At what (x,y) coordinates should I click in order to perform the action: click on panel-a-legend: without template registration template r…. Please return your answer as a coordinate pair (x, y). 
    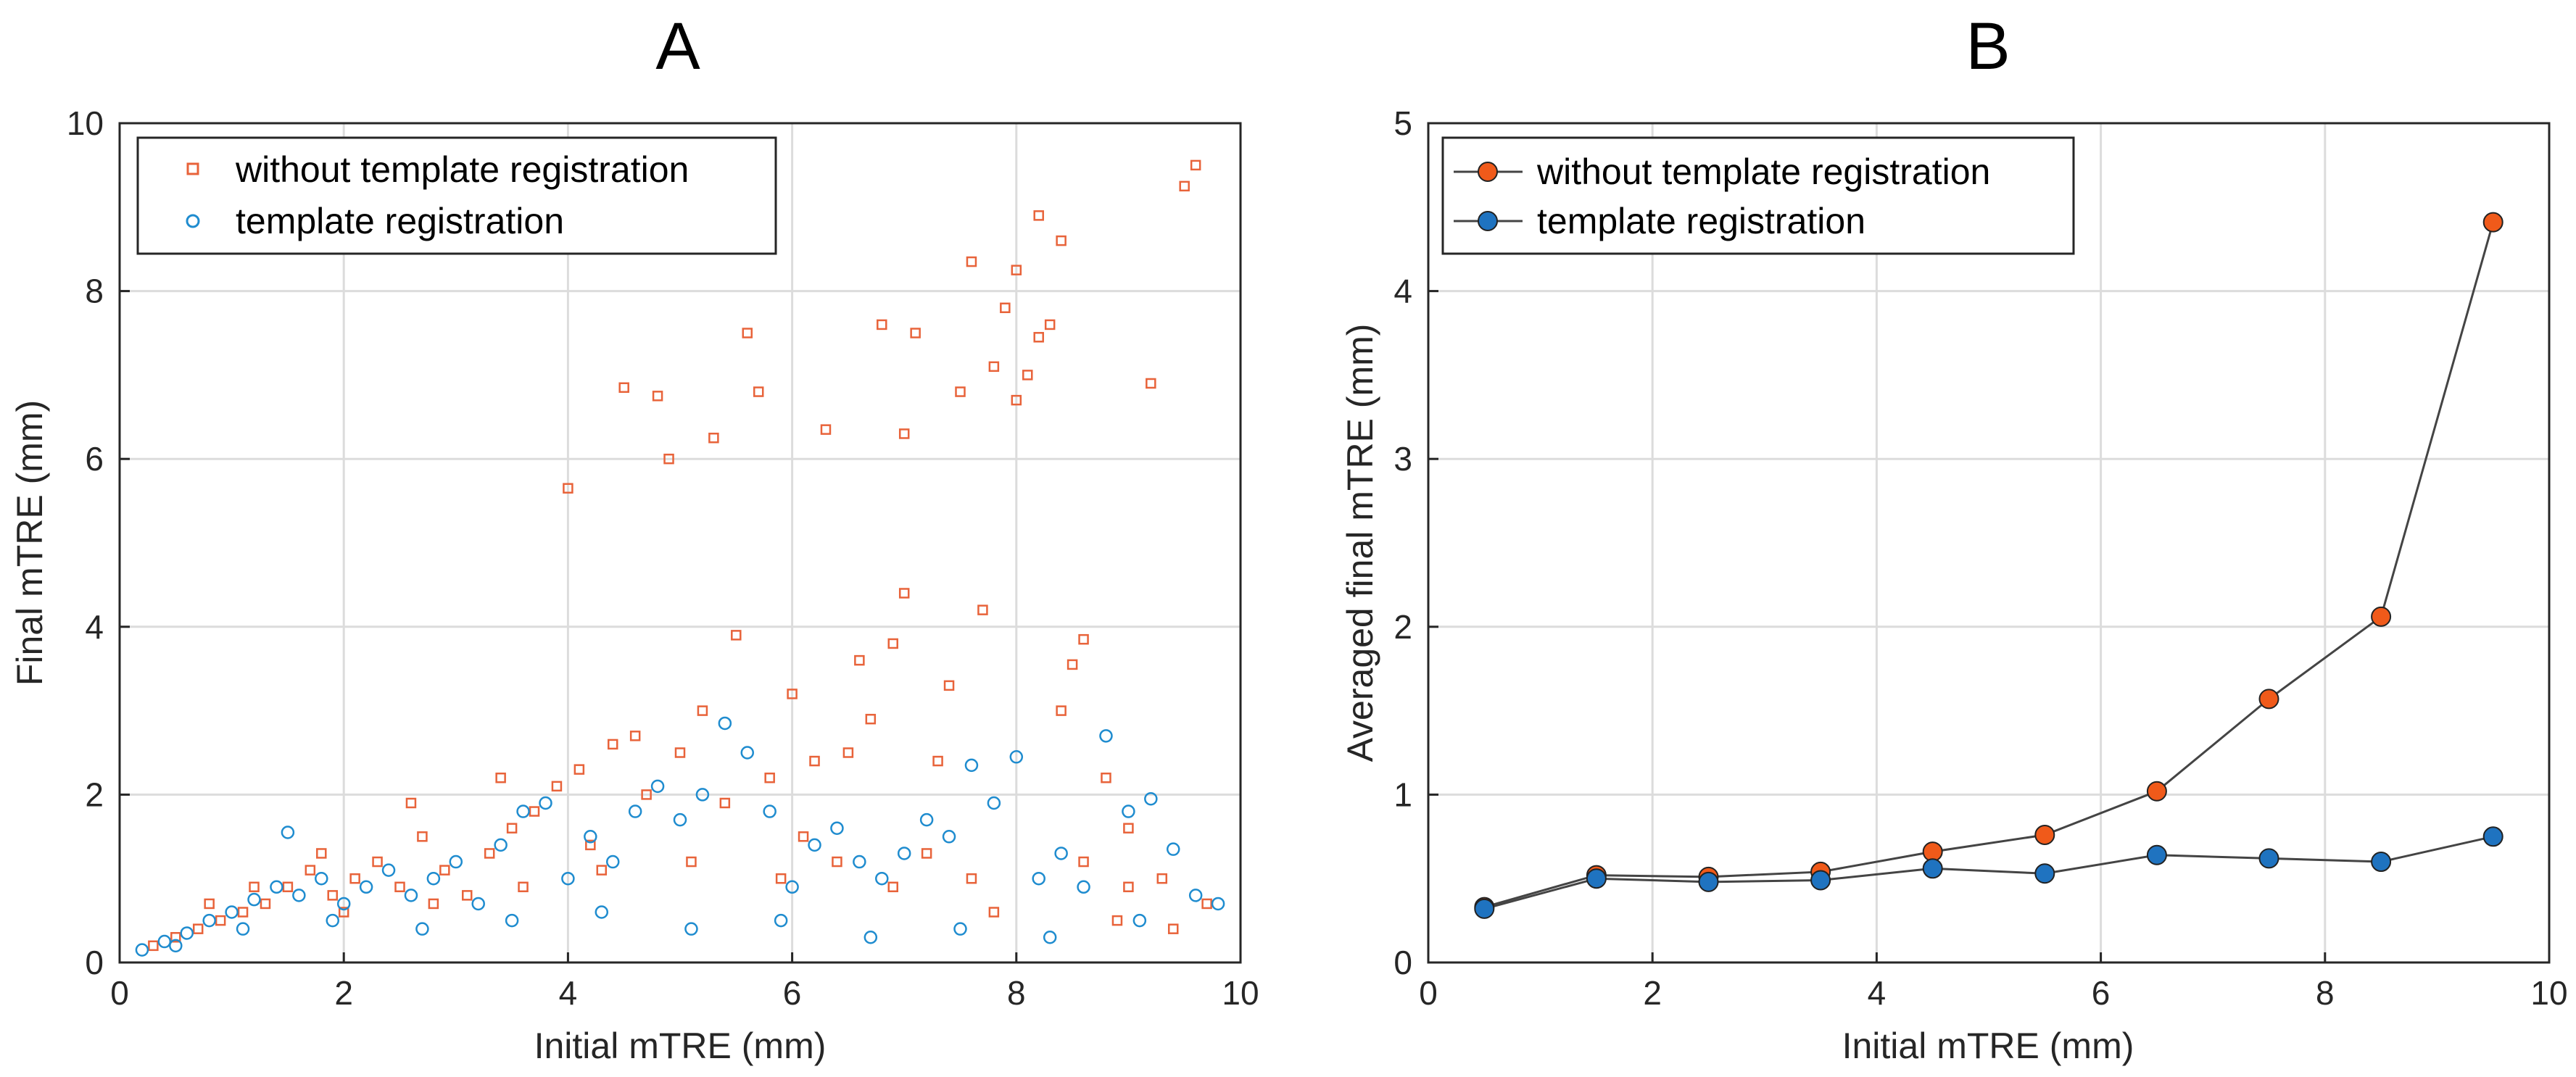
    Looking at the image, I should click on (456, 195).